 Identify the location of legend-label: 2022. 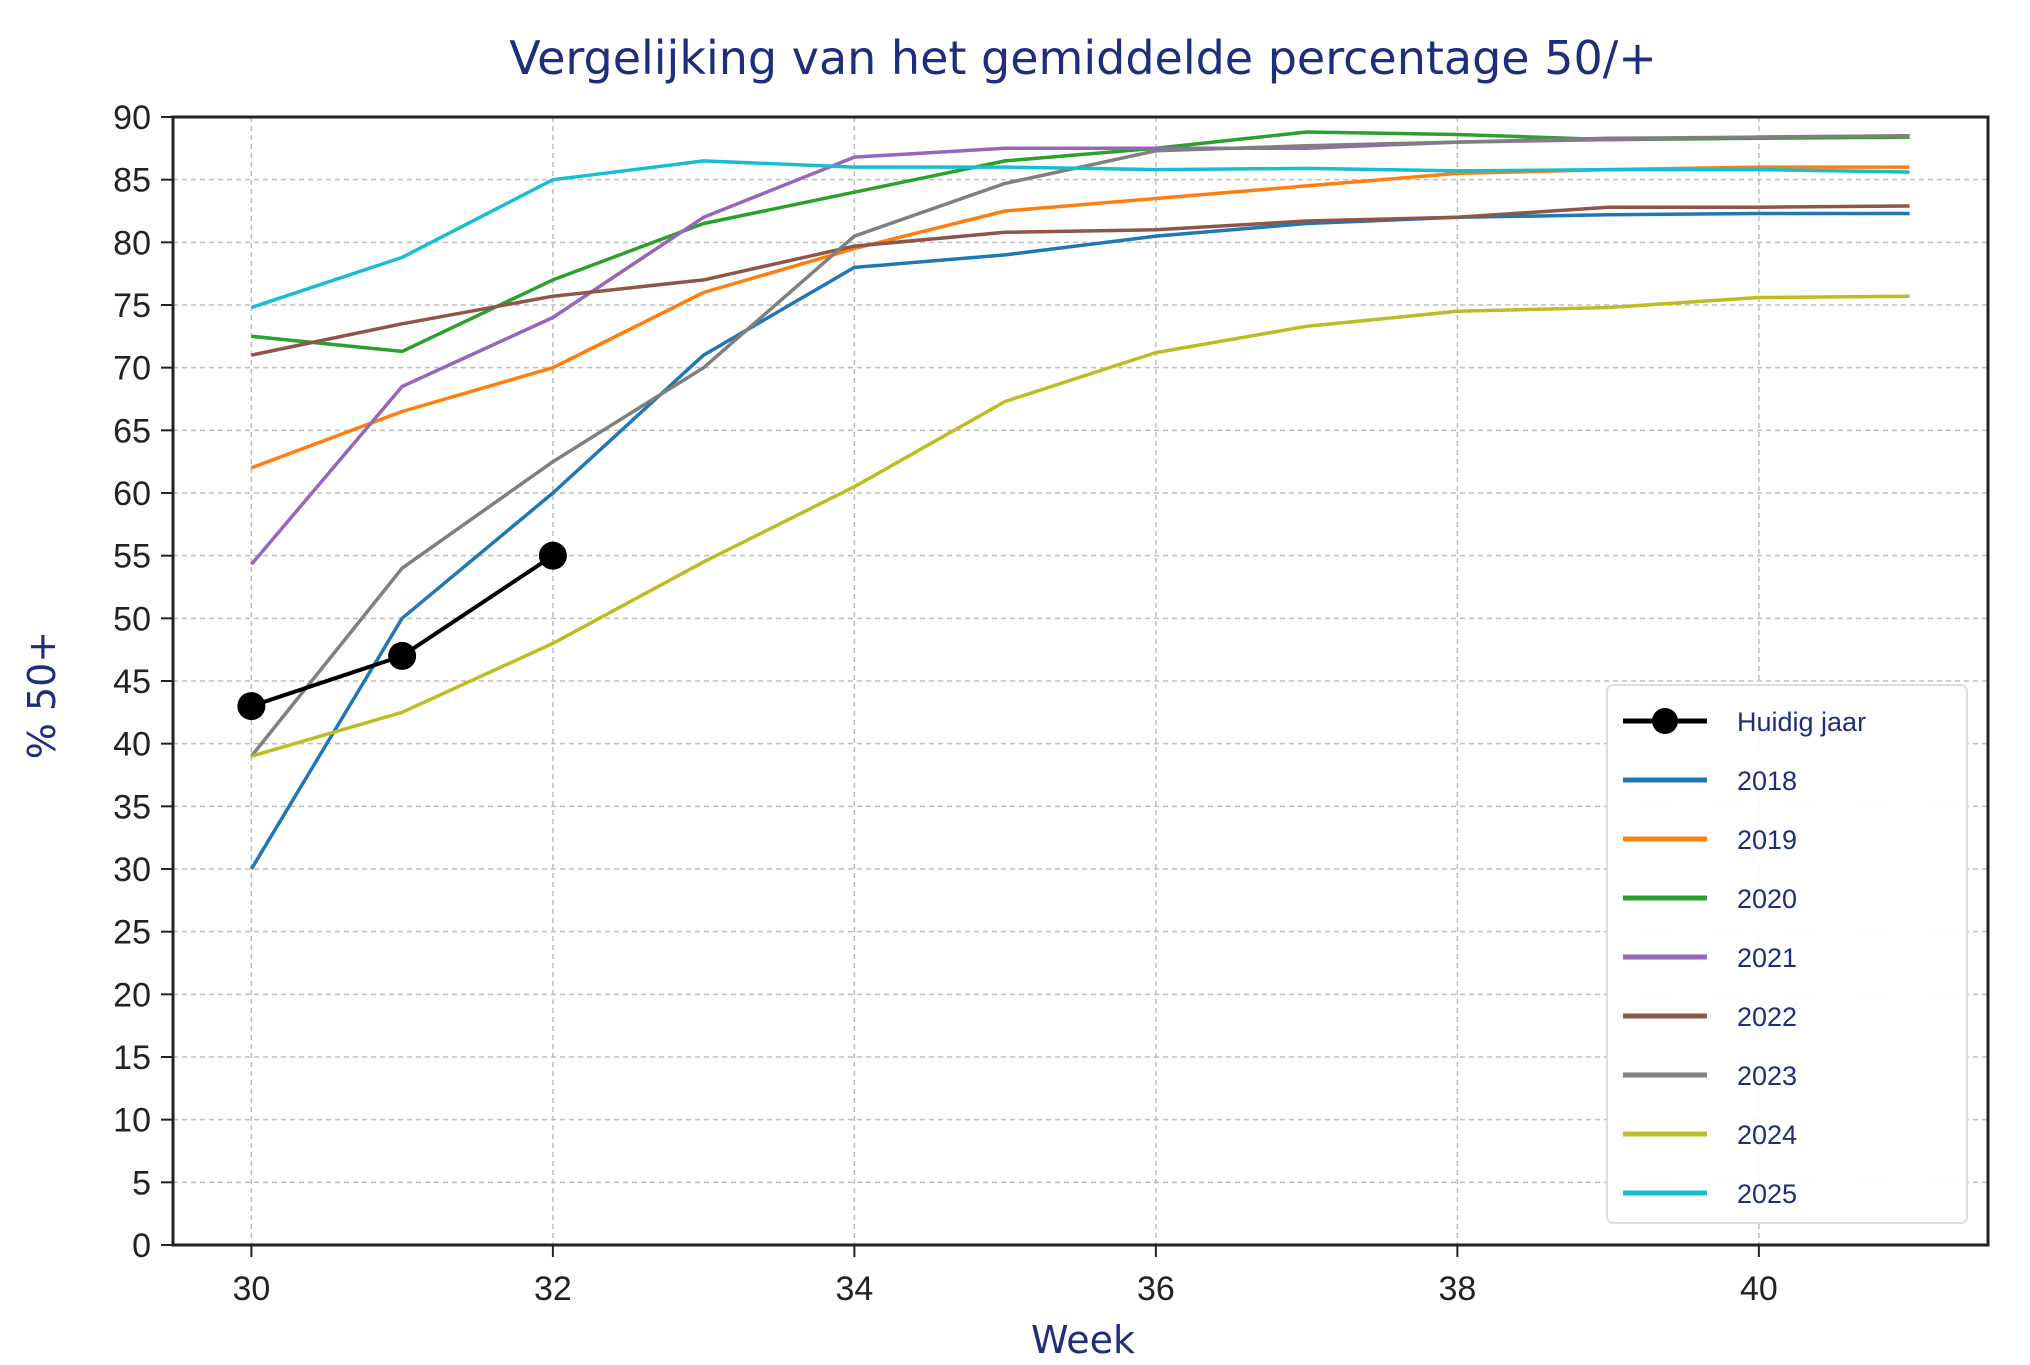
(1767, 1017).